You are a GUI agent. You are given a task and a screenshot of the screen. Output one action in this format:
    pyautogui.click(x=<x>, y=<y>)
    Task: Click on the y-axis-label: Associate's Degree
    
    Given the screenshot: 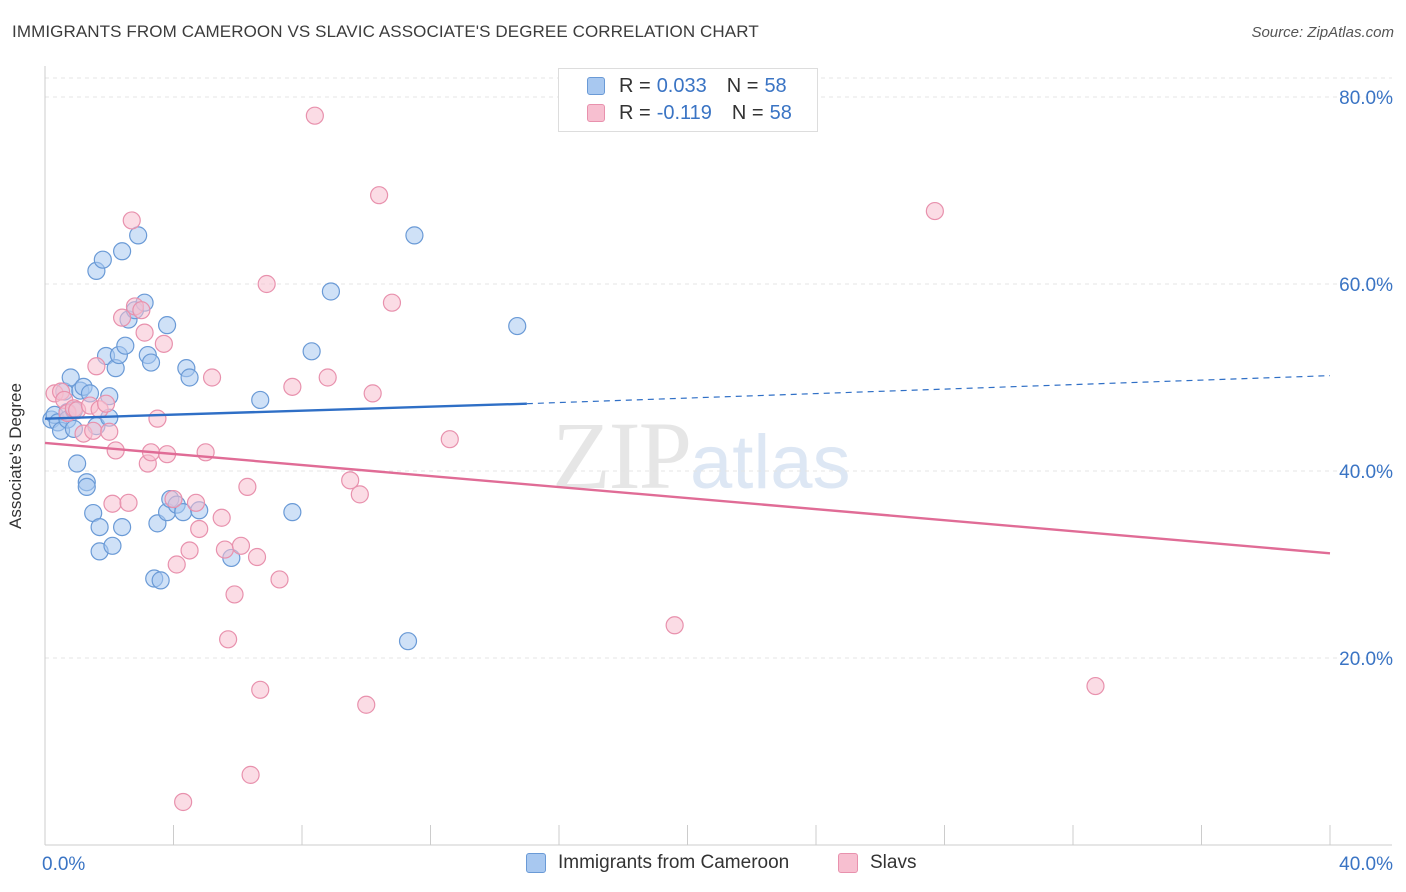 What is the action you would take?
    pyautogui.click(x=15, y=456)
    